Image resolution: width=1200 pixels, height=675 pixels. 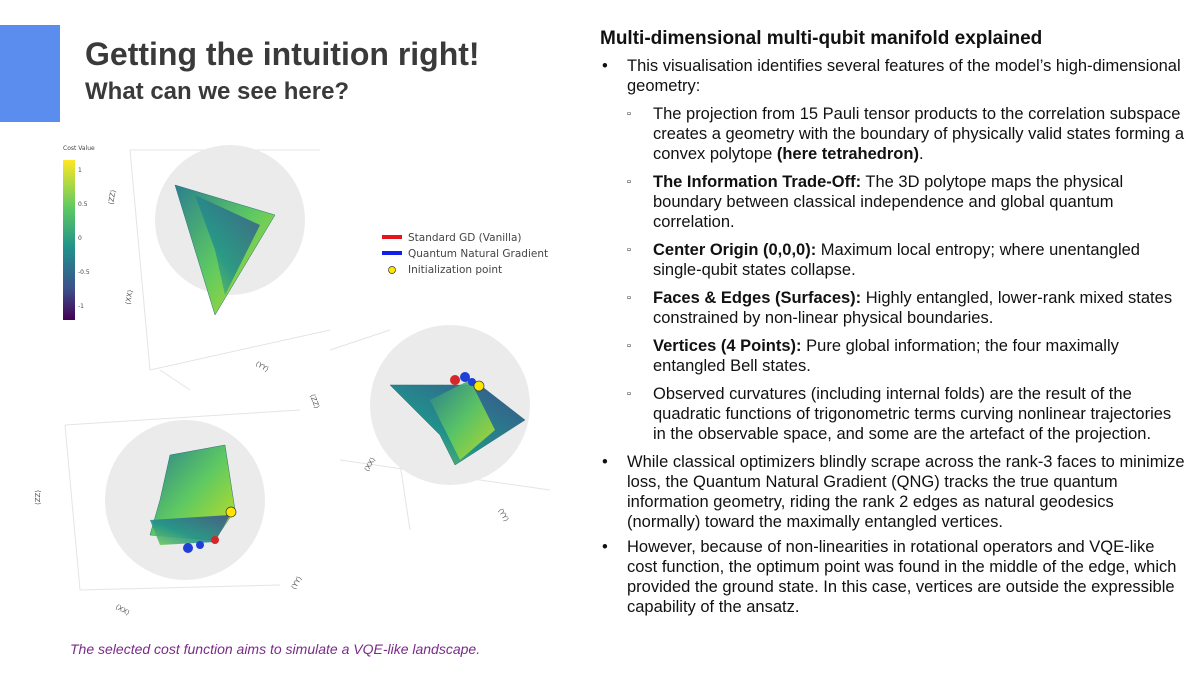 What do you see at coordinates (217, 91) in the screenshot?
I see `slide-subtitle: What can we see here?` at bounding box center [217, 91].